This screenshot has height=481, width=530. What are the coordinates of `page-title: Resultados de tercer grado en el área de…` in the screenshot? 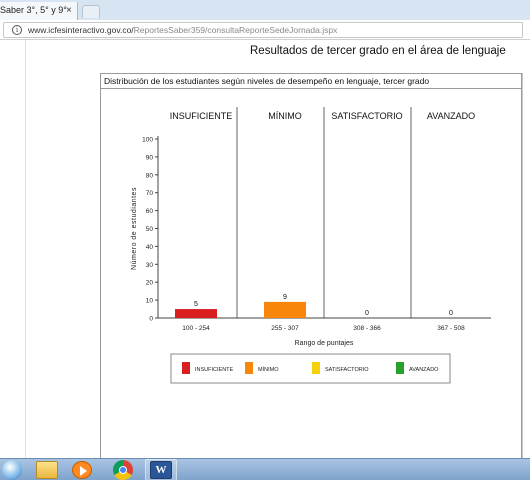 It's located at (378, 51).